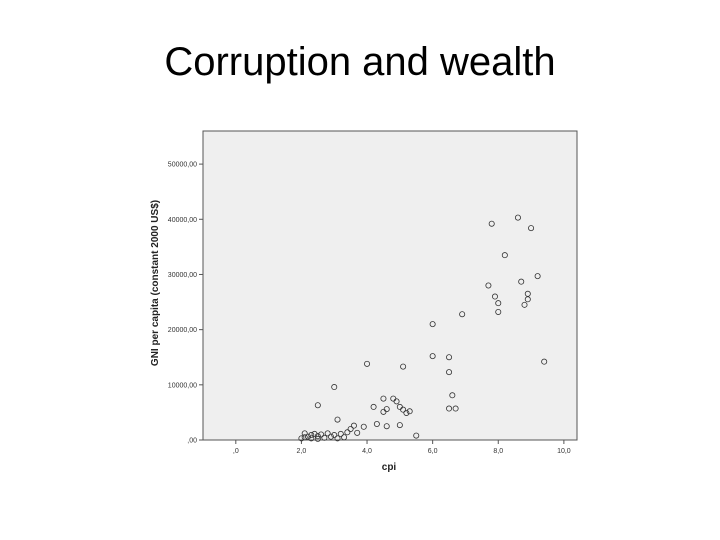 The width and height of the screenshot is (720, 540). I want to click on slide-title: Corruption and wealth, so click(360, 62).